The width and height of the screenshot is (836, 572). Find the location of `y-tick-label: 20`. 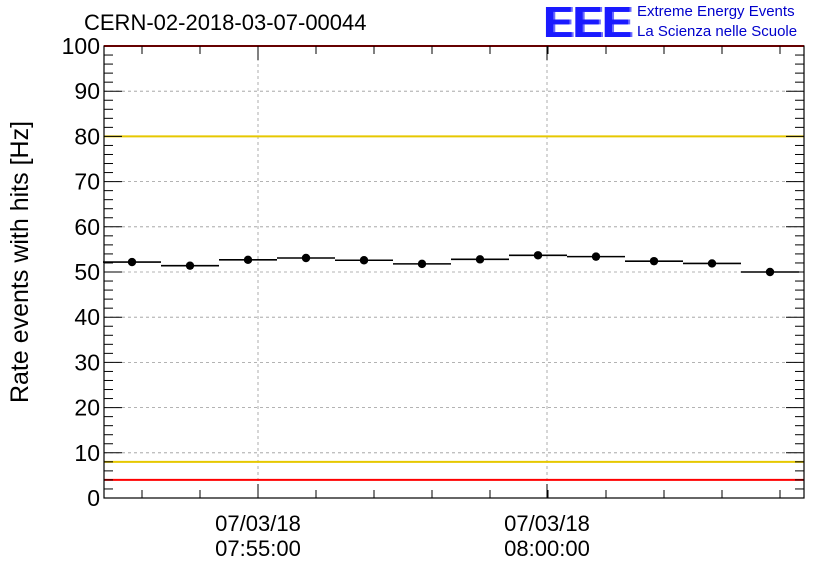

y-tick-label: 20 is located at coordinates (87, 408).